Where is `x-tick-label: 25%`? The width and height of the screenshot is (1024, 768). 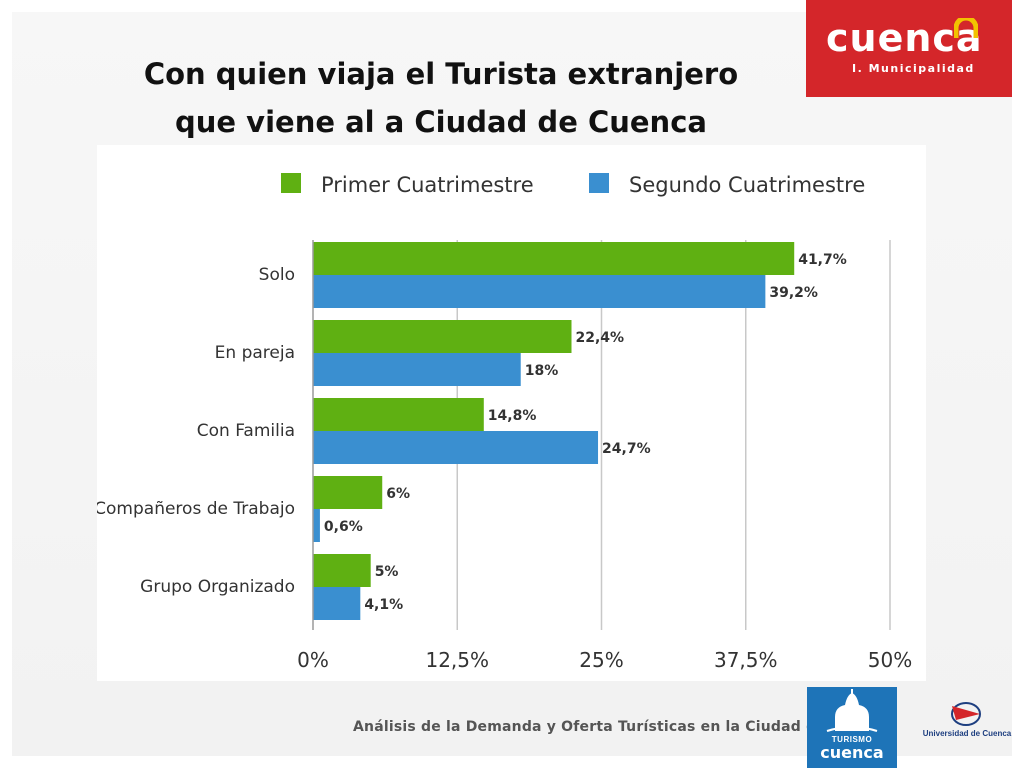 x-tick-label: 25% is located at coordinates (601, 660).